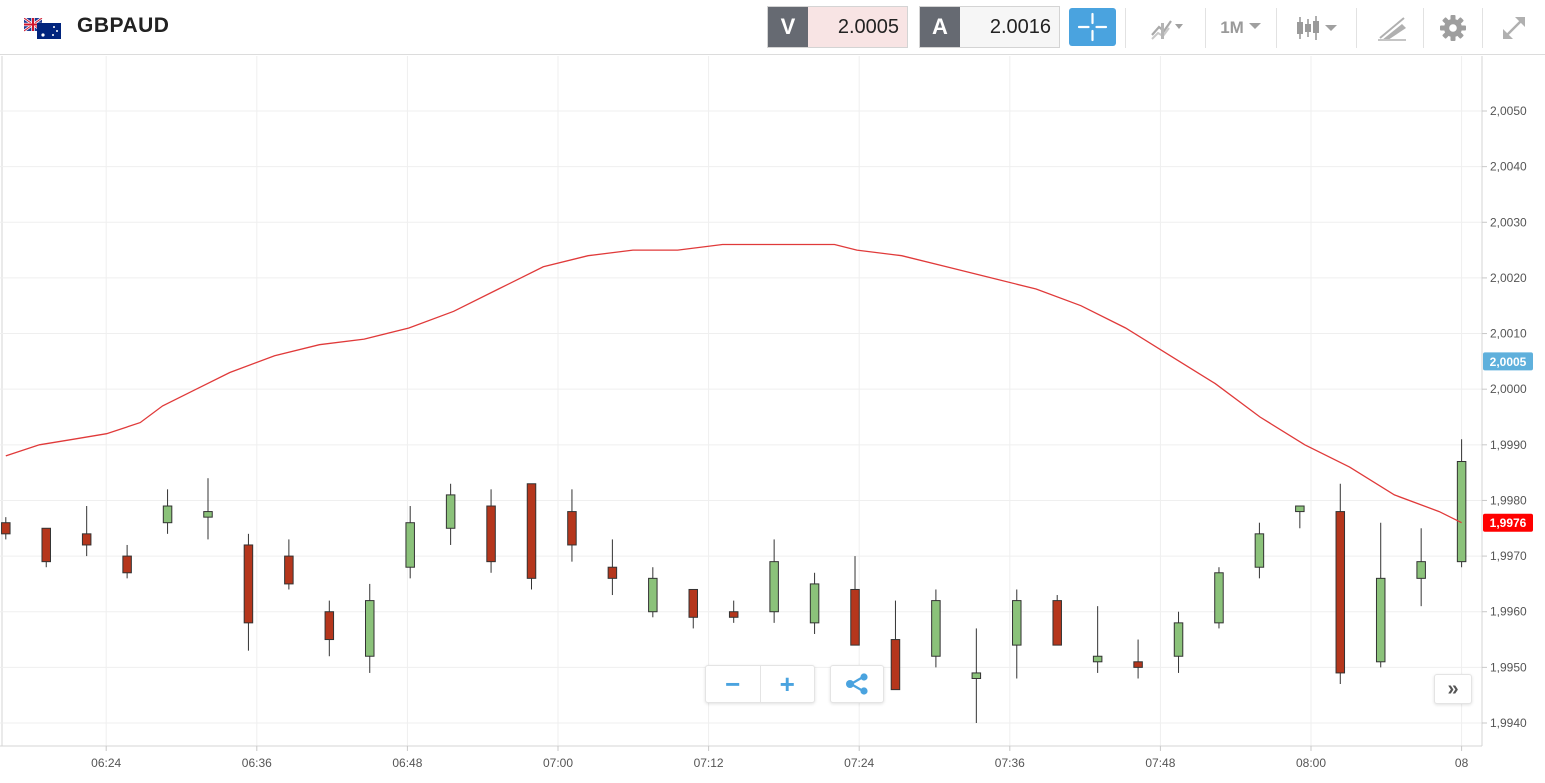  Describe the element at coordinates (1160, 763) in the screenshot. I see `x-tick-label: 07:48` at that location.